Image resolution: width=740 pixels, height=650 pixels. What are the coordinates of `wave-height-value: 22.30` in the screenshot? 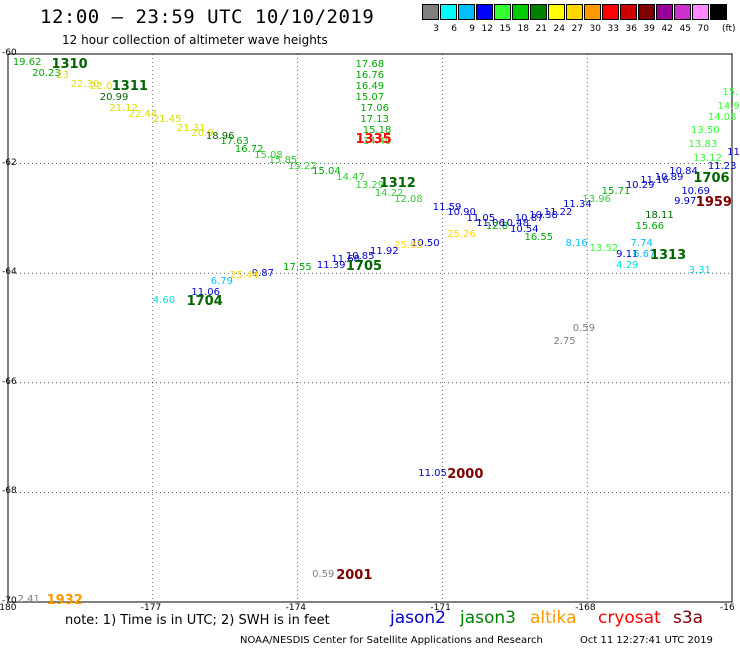 It's located at (85, 84).